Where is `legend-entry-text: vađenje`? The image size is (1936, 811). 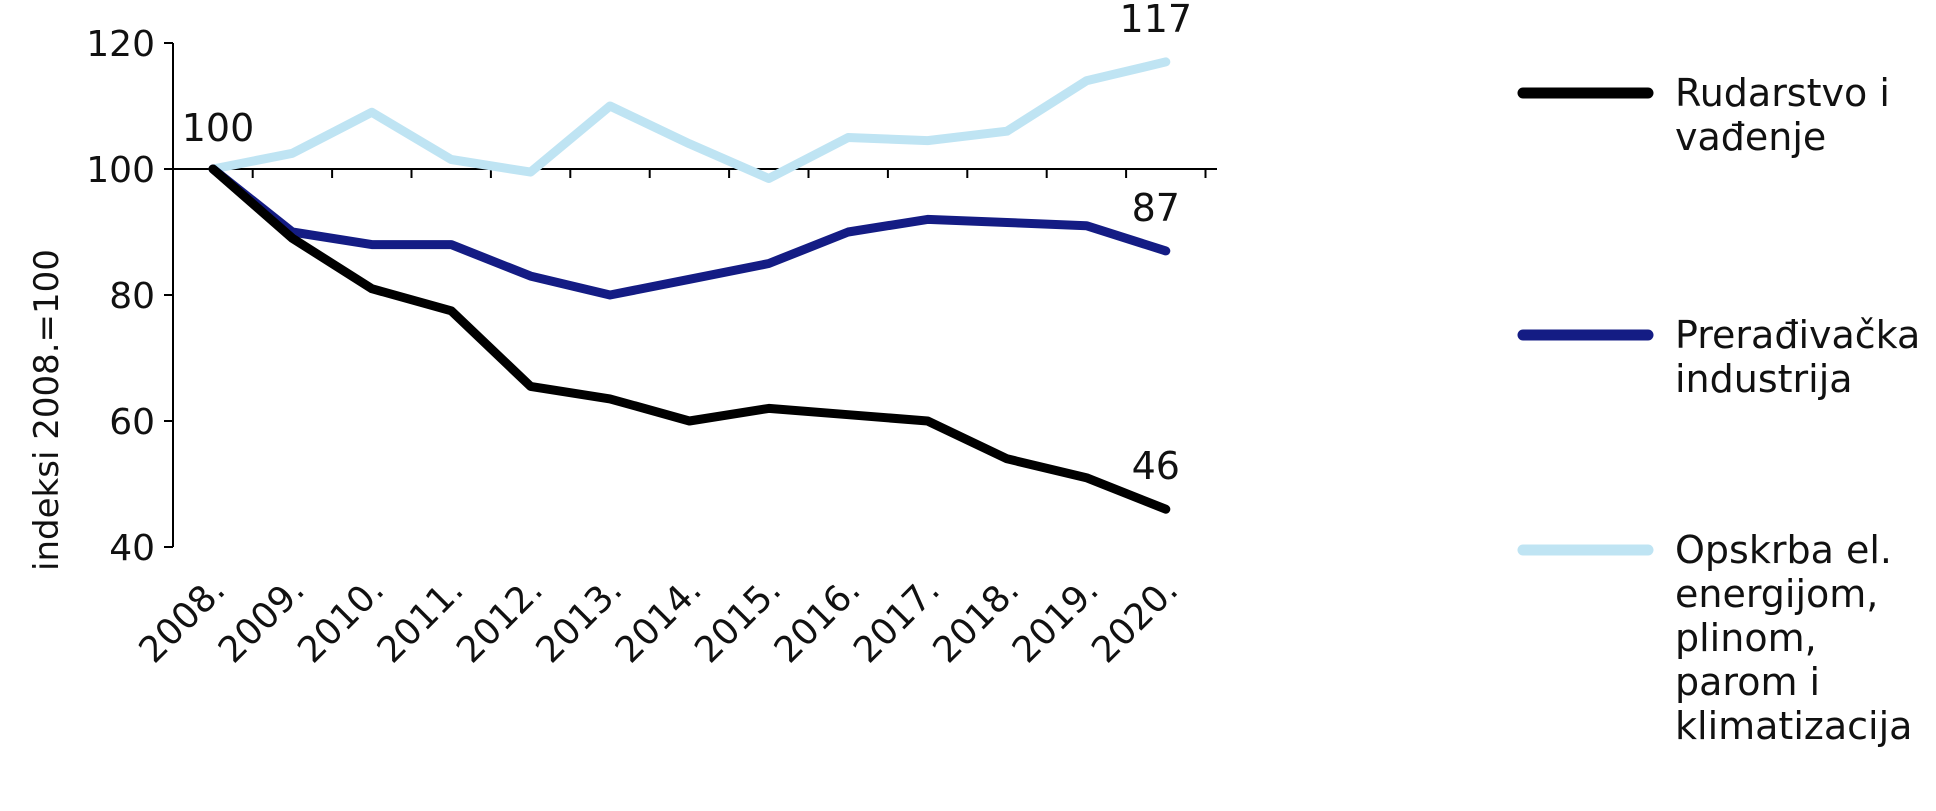
legend-entry-text: vađenje is located at coordinates (1750, 137).